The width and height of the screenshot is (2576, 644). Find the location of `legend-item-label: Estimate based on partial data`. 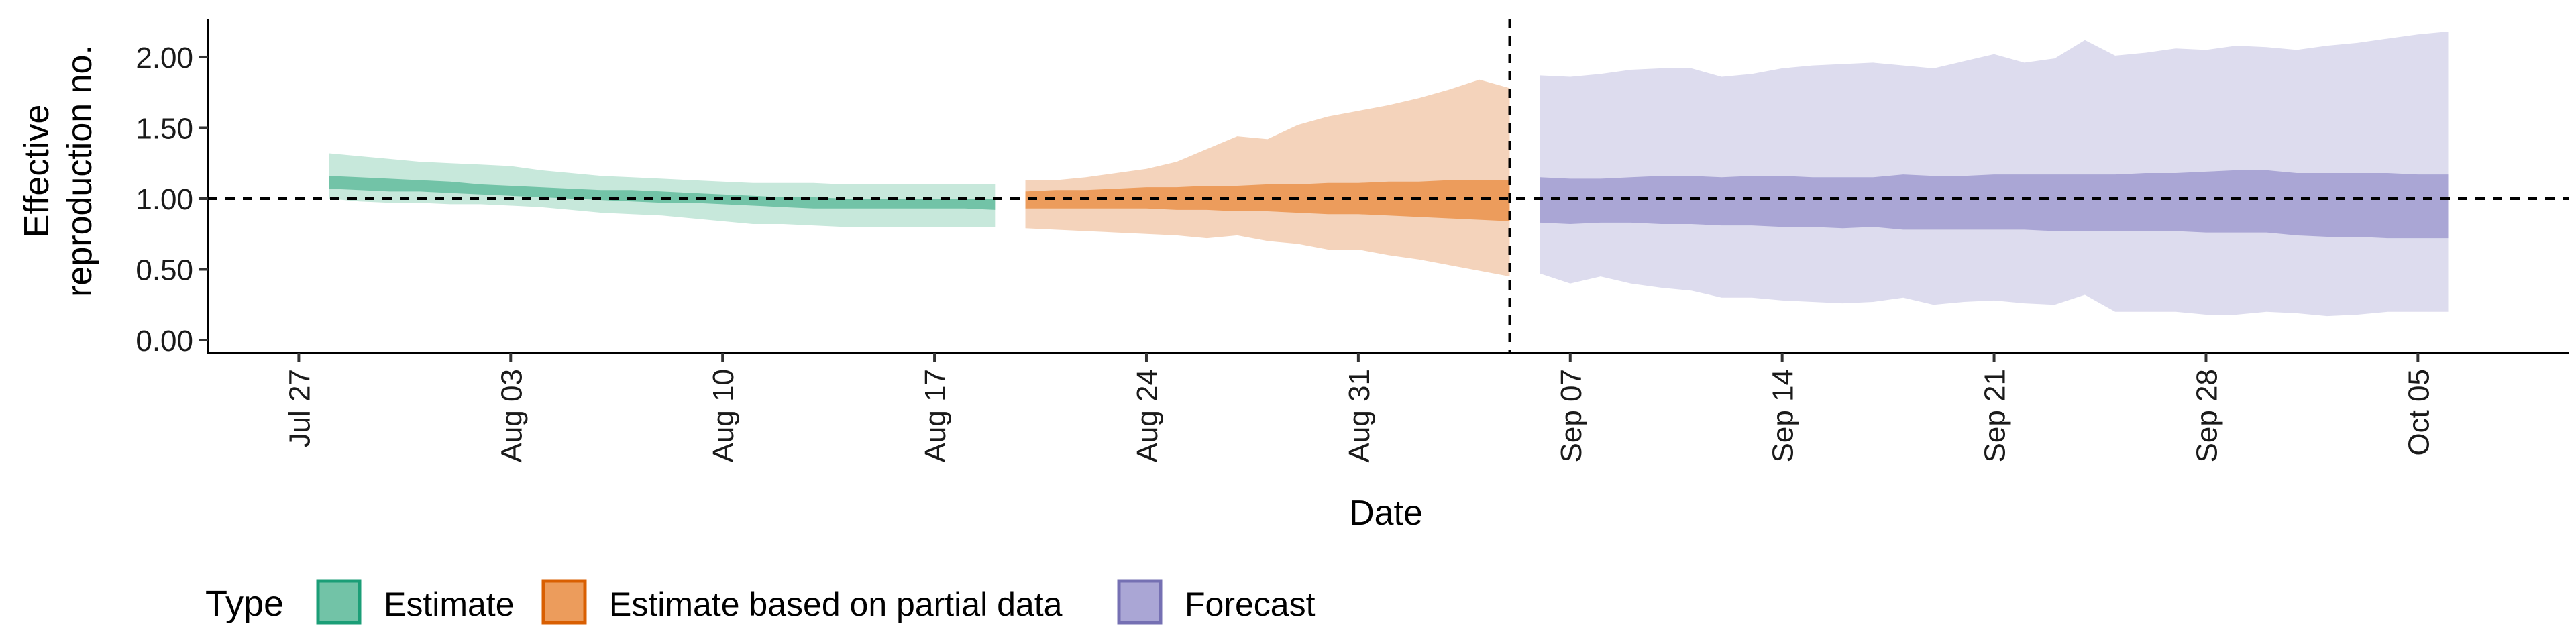

legend-item-label: Estimate based on partial data is located at coordinates (836, 604).